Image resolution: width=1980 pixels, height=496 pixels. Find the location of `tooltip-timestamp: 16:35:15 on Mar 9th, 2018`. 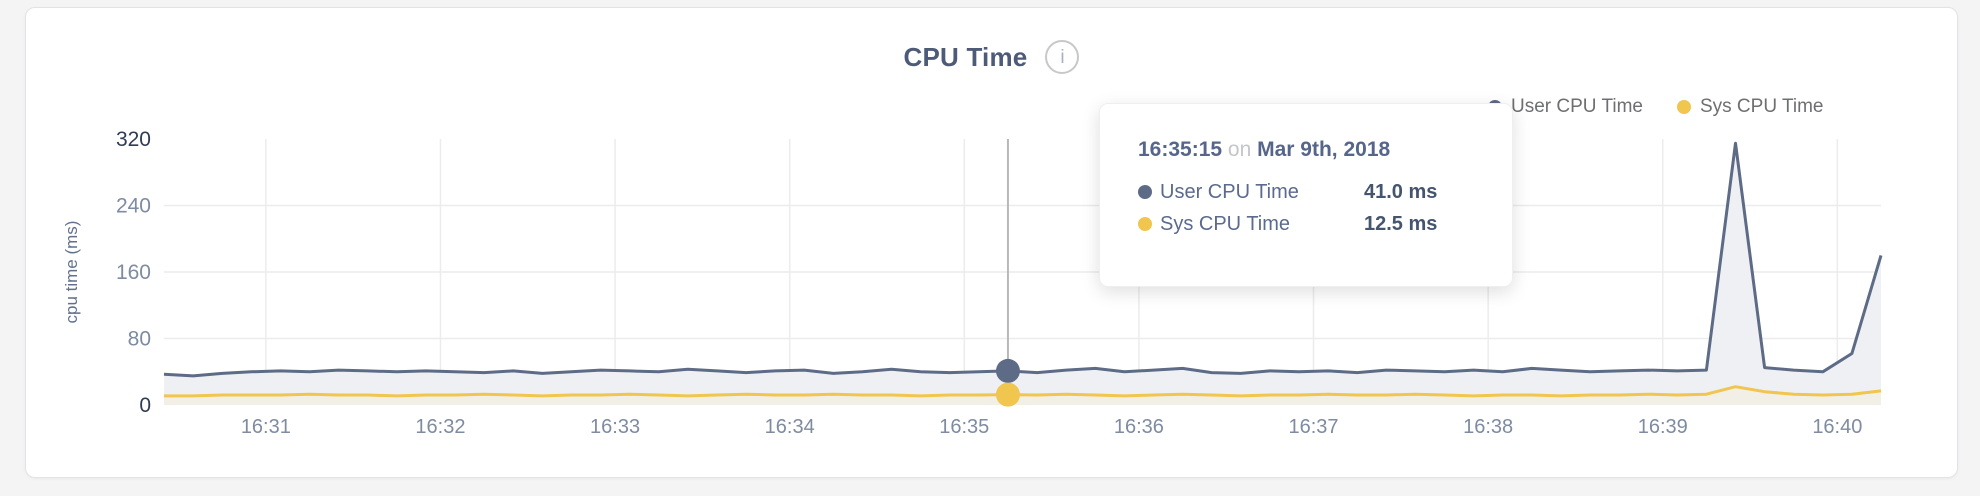

tooltip-timestamp: 16:35:15 on Mar 9th, 2018 is located at coordinates (1310, 150).